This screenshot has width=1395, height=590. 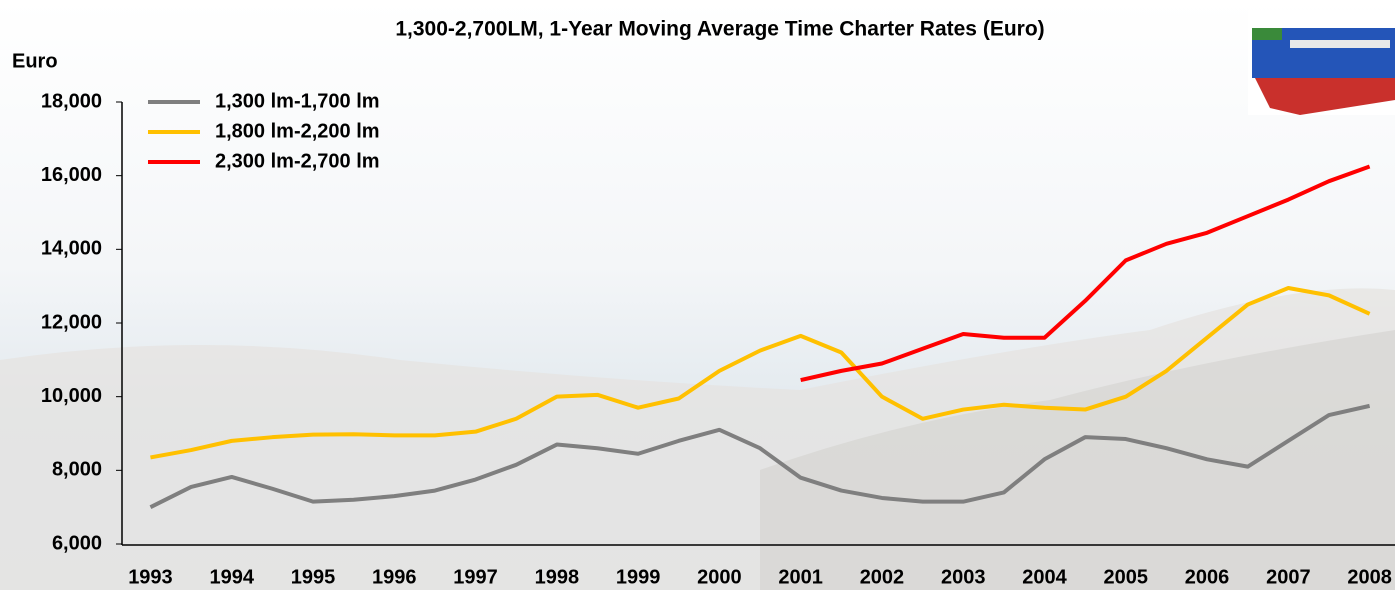 What do you see at coordinates (882, 577) in the screenshot?
I see `x-tick-label: 2002` at bounding box center [882, 577].